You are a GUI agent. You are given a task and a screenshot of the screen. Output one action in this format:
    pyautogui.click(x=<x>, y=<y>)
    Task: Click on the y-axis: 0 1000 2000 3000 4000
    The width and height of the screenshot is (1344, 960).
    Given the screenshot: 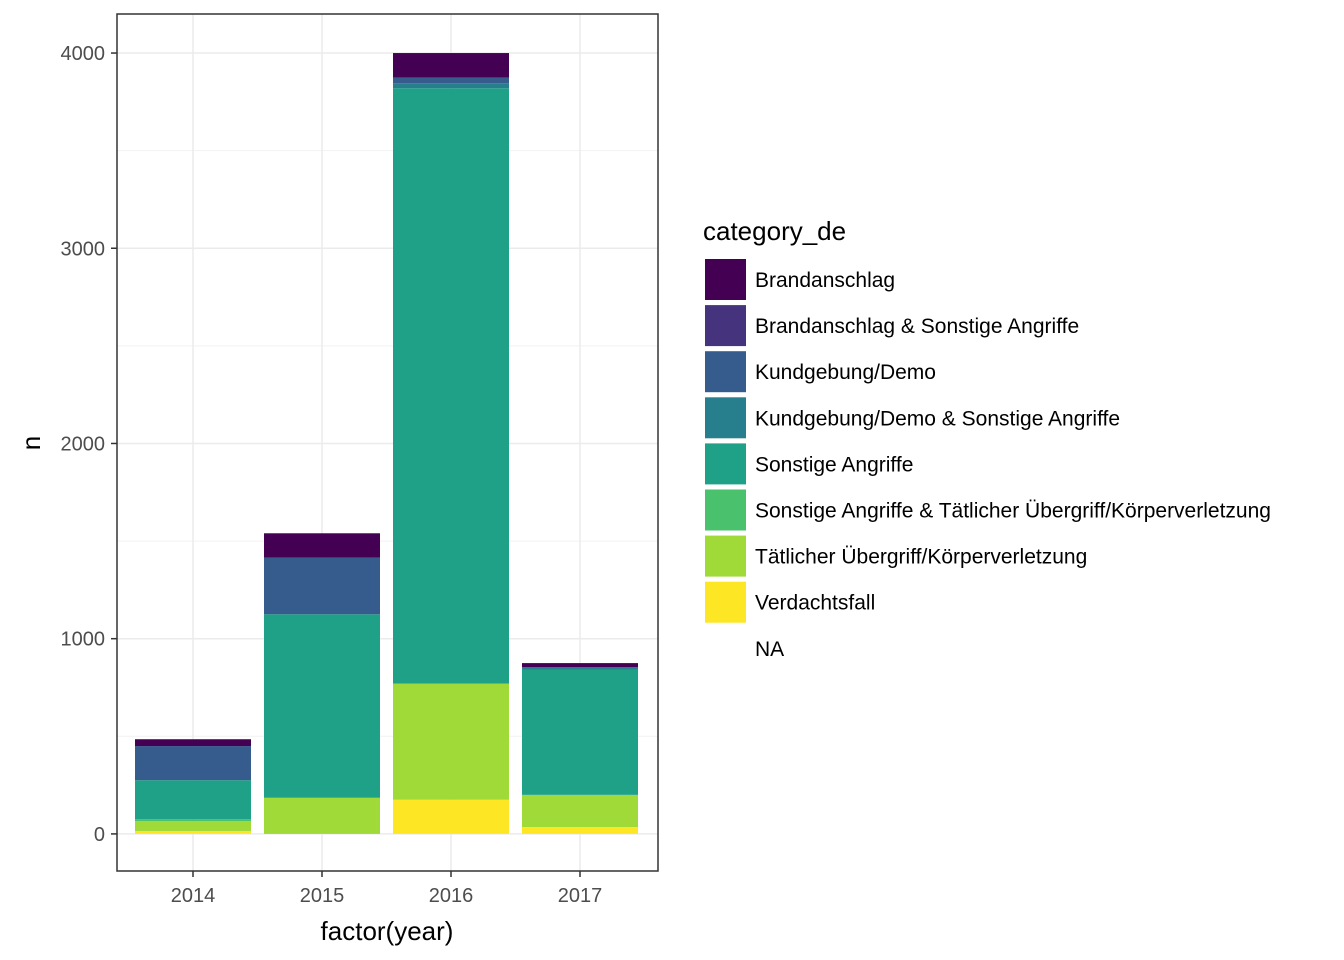 What is the action you would take?
    pyautogui.click(x=89, y=444)
    